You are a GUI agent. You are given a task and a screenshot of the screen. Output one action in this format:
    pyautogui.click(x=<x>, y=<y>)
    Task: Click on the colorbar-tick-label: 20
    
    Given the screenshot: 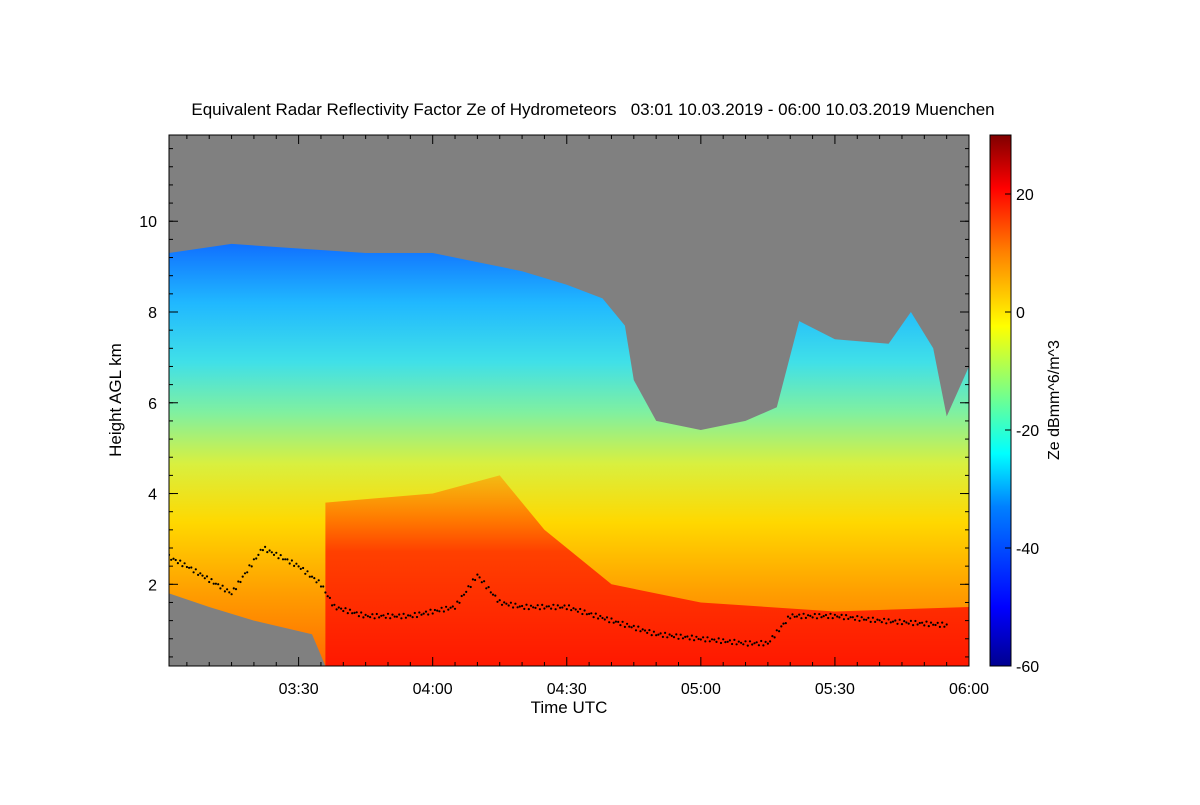 What is the action you would take?
    pyautogui.click(x=1025, y=195)
    